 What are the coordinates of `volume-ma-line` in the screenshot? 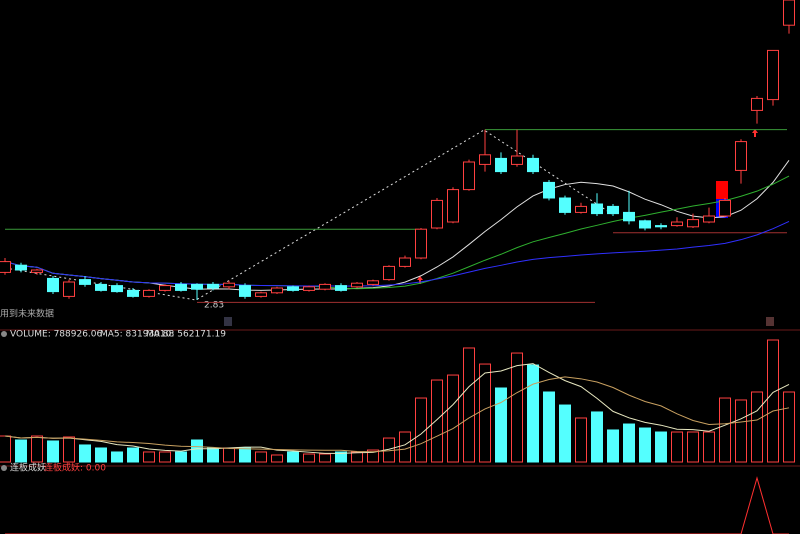 It's located at (397, 414).